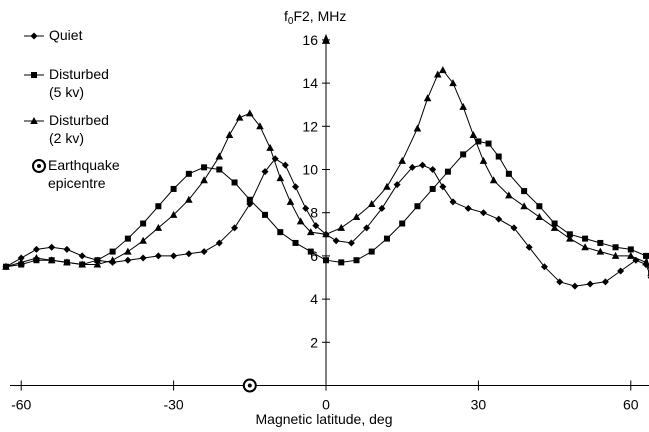  Describe the element at coordinates (66, 83) in the screenshot. I see `legend-entry-dist5: Disturbed (5 kv)` at that location.